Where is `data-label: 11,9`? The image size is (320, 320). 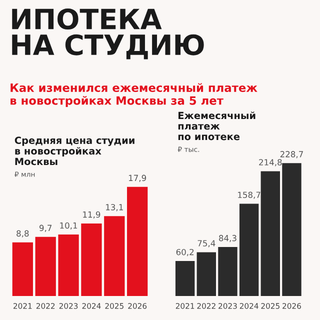 data-label: 11,9 is located at coordinates (91, 215).